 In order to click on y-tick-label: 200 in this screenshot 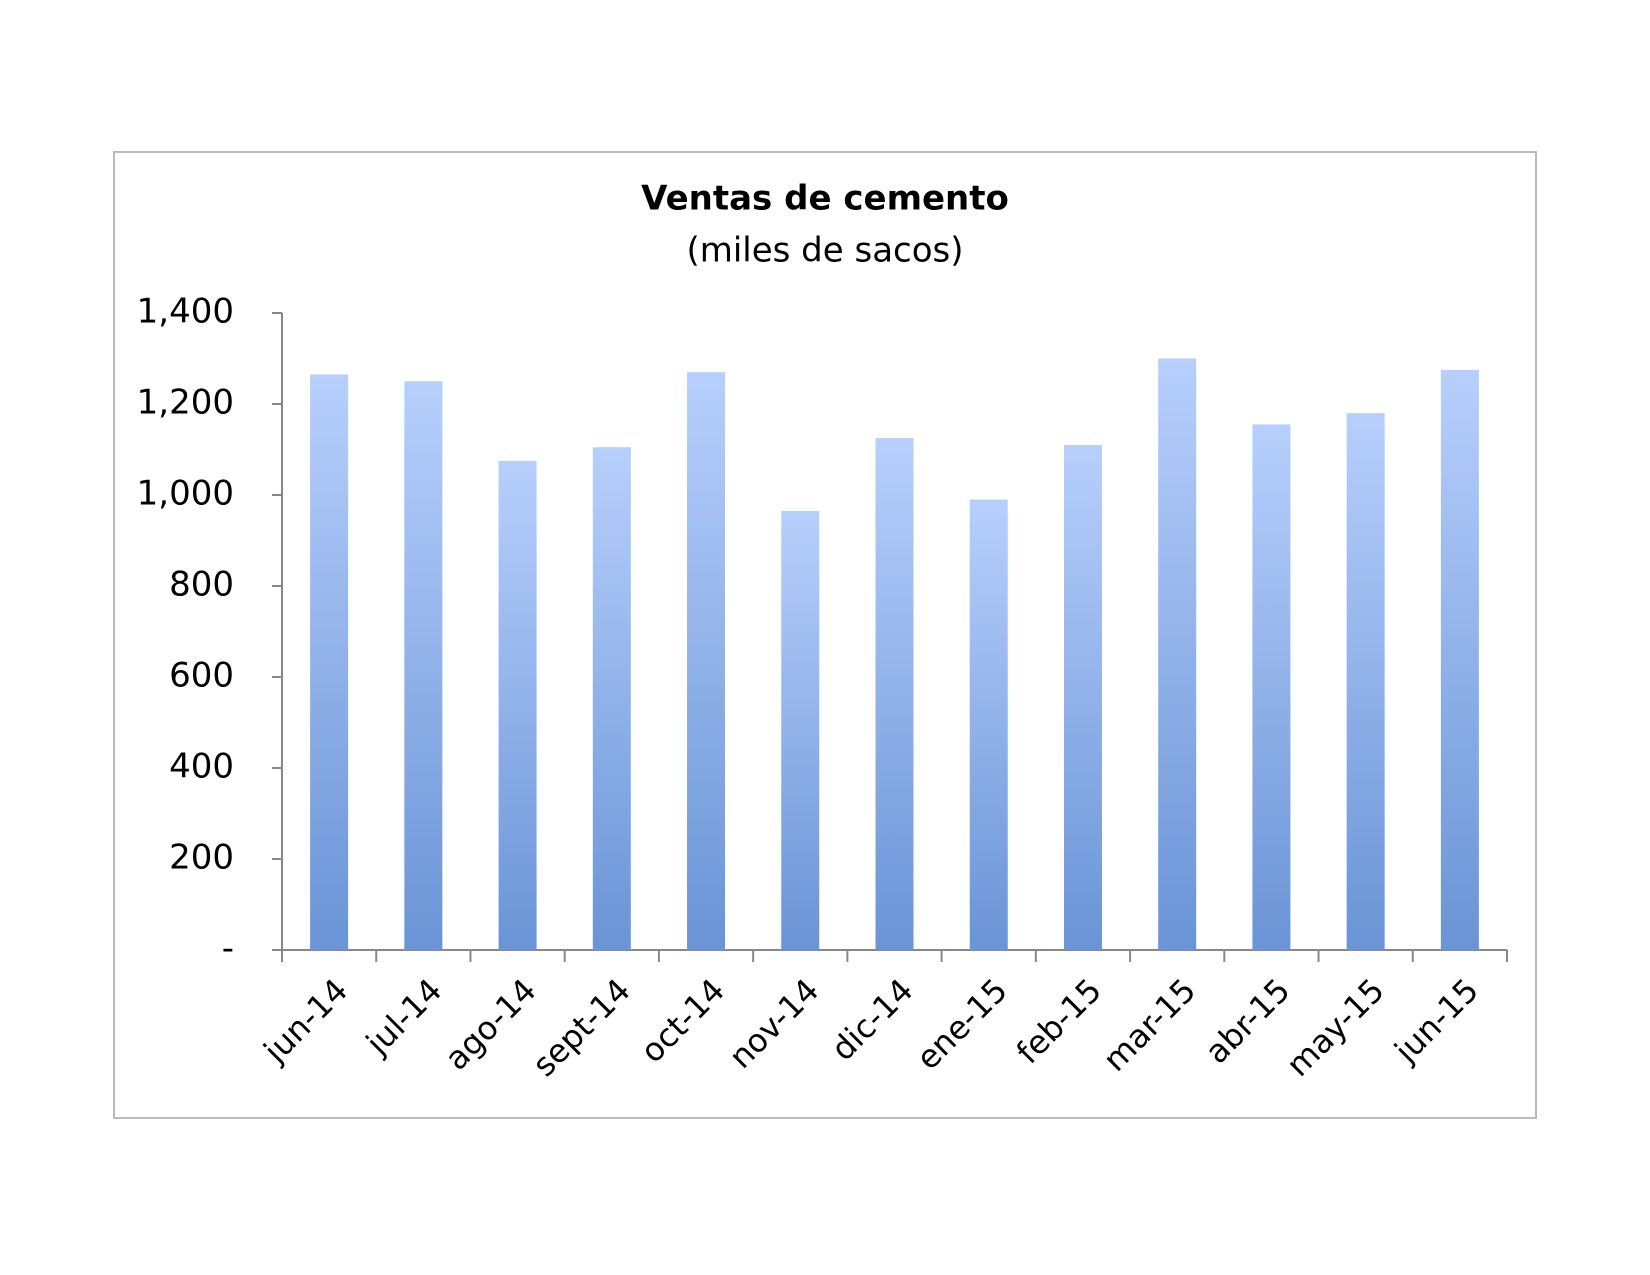, I will do `click(201, 858)`.